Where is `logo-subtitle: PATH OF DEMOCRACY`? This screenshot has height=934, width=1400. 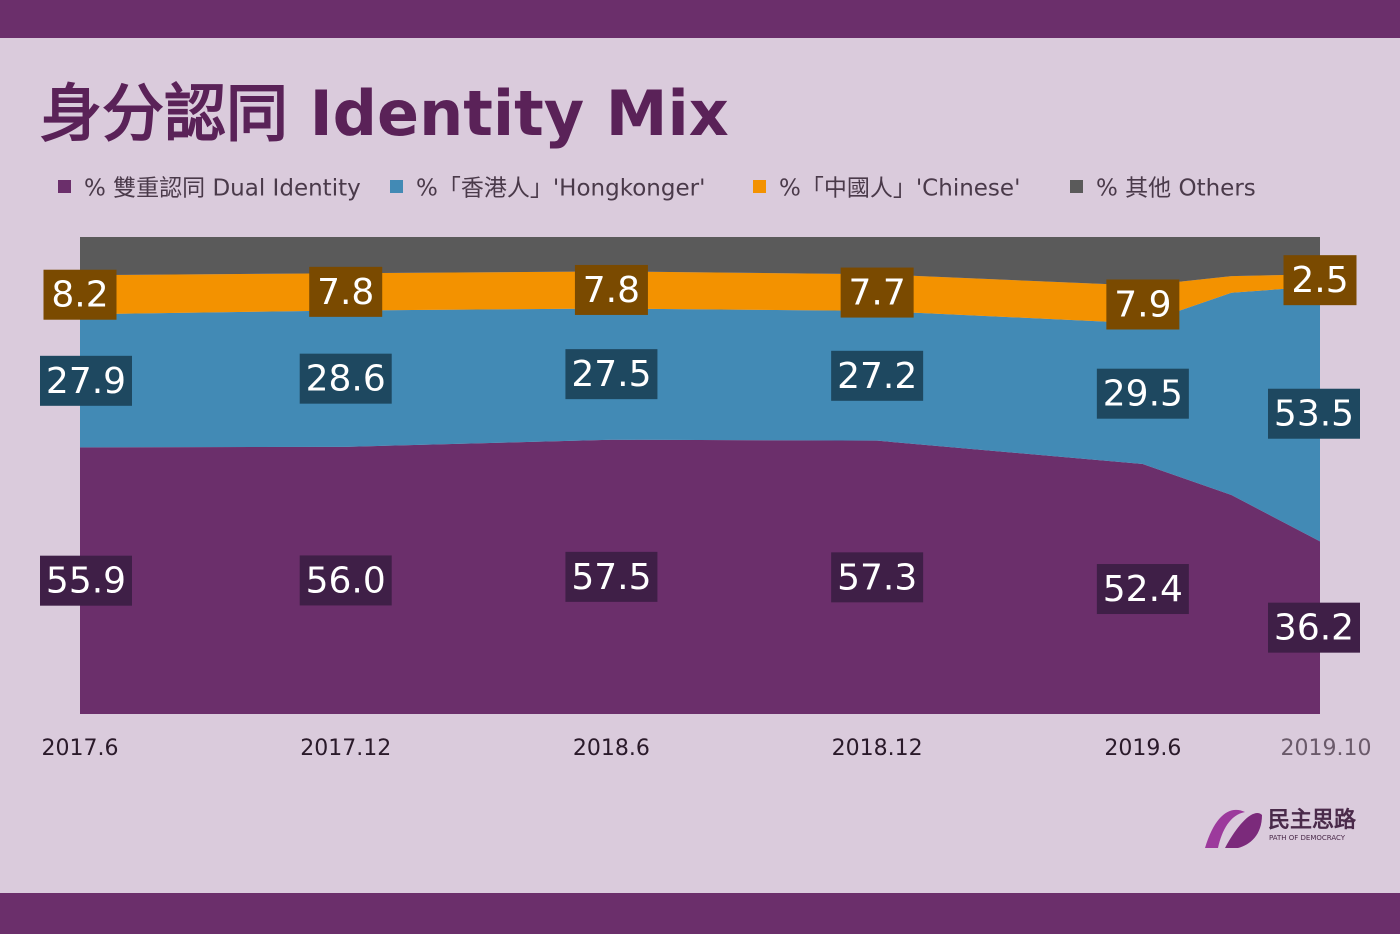 logo-subtitle: PATH OF DEMOCRACY is located at coordinates (1307, 838).